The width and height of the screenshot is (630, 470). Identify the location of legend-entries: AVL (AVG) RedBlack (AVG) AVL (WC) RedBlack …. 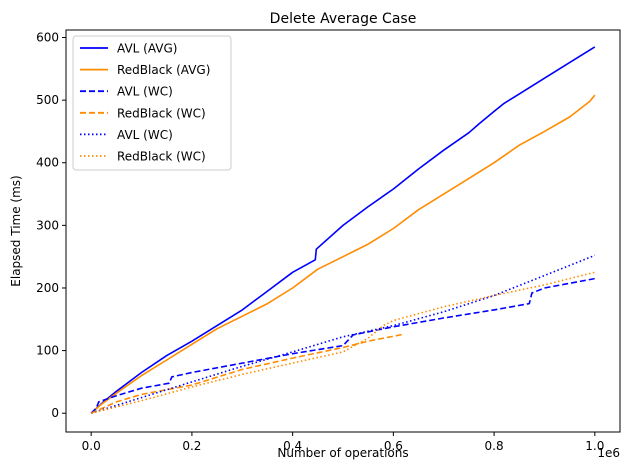
(145, 103).